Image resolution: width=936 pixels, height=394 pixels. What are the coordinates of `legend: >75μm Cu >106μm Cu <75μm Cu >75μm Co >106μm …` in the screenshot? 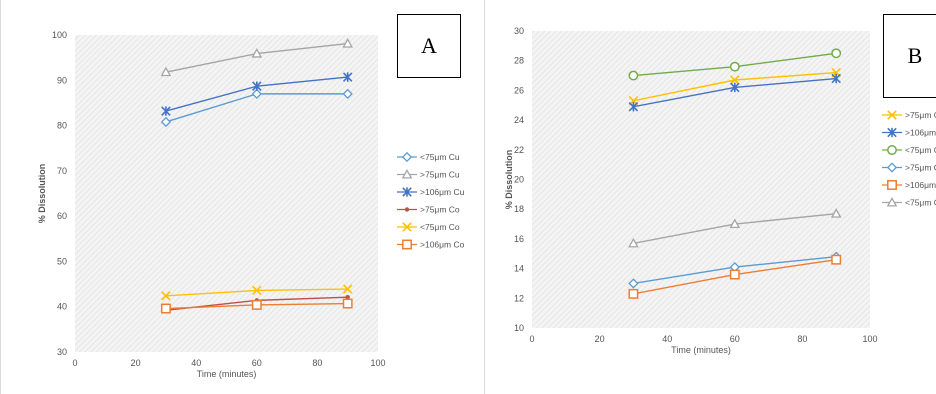 It's located at (909, 159).